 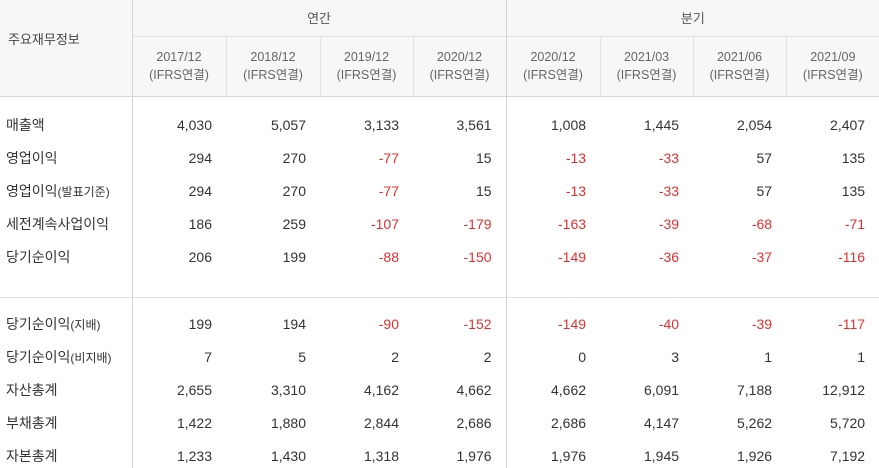 I want to click on period-date: 2017/12, so click(x=179, y=57).